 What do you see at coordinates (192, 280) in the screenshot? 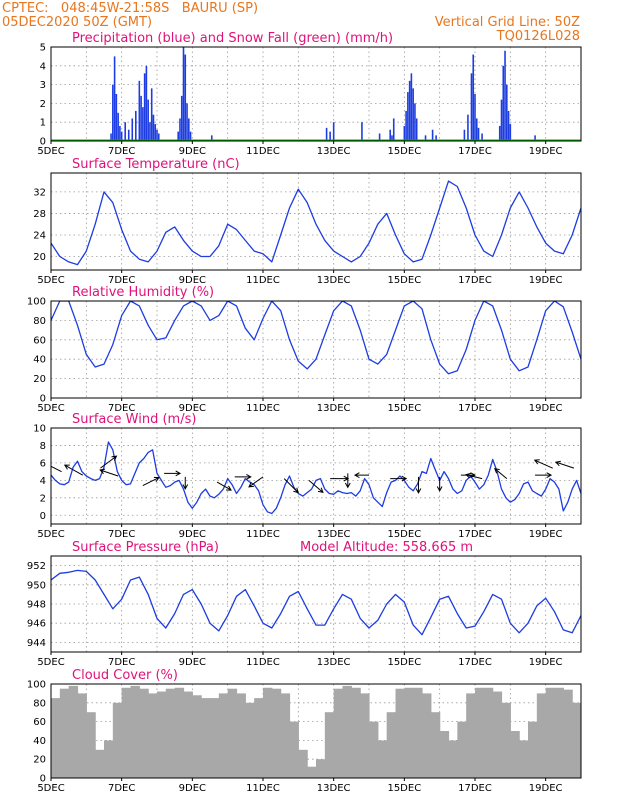
I see `temp-xtick-label: 9DEC` at bounding box center [192, 280].